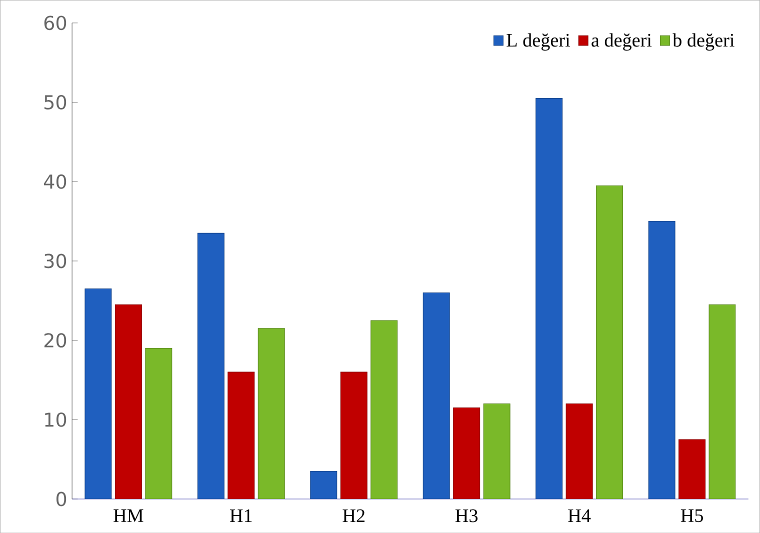 Image resolution: width=760 pixels, height=533 pixels. Describe the element at coordinates (55, 102) in the screenshot. I see `y-tick-label: 50` at that location.